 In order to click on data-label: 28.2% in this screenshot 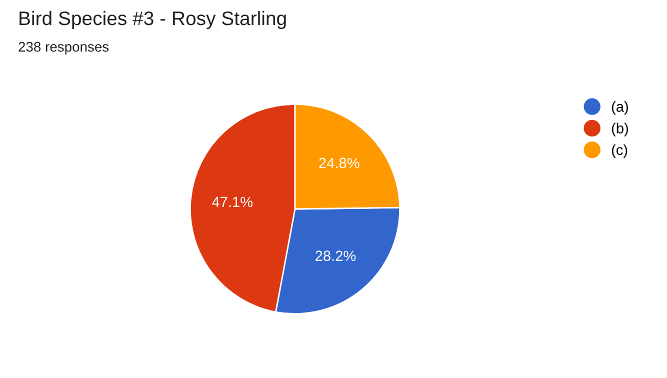, I will do `click(336, 256)`.